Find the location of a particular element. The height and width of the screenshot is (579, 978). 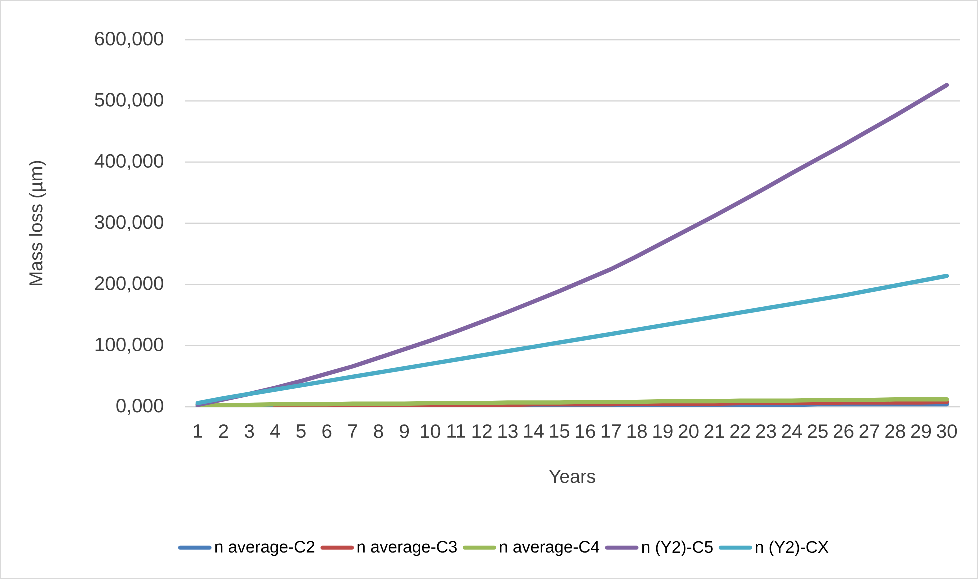

x-tick-label: 22 is located at coordinates (740, 431).